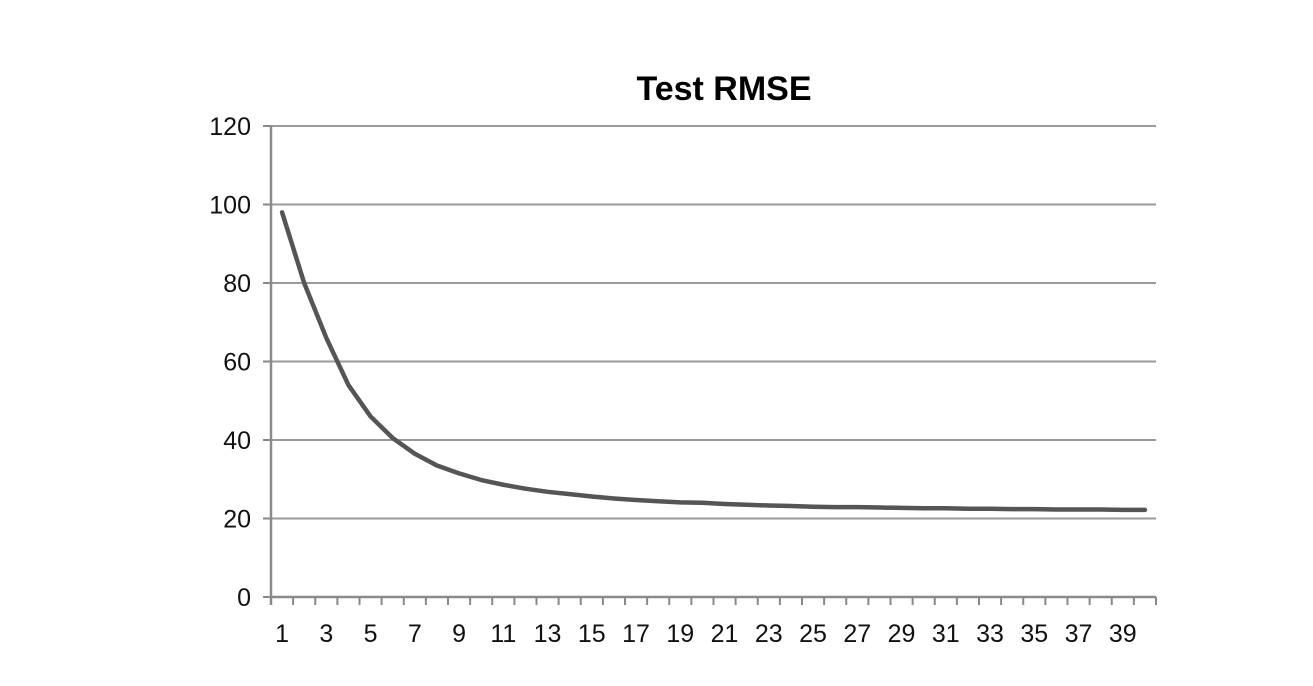 Image resolution: width=1313 pixels, height=686 pixels. Describe the element at coordinates (680, 634) in the screenshot. I see `x-tick-label: 19` at that location.